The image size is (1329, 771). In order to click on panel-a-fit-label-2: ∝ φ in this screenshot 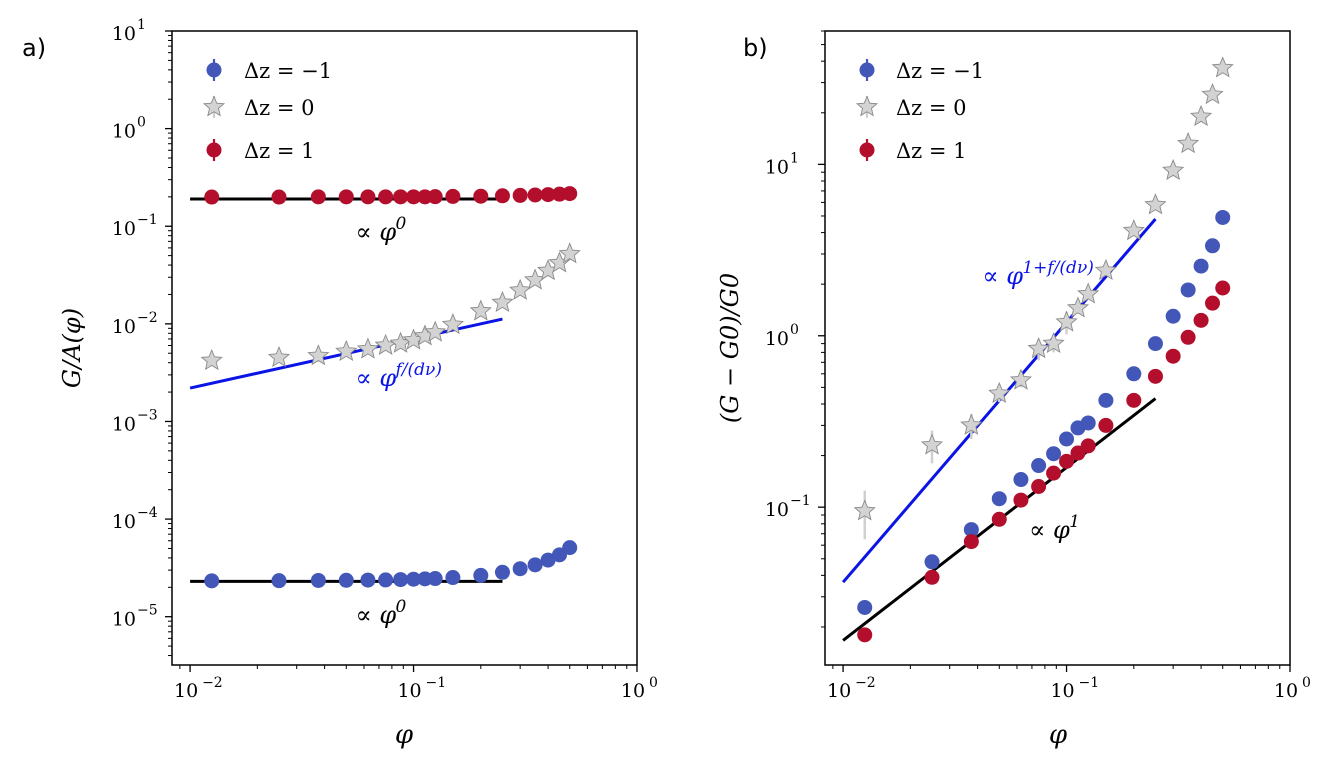, I will do `click(376, 615)`.